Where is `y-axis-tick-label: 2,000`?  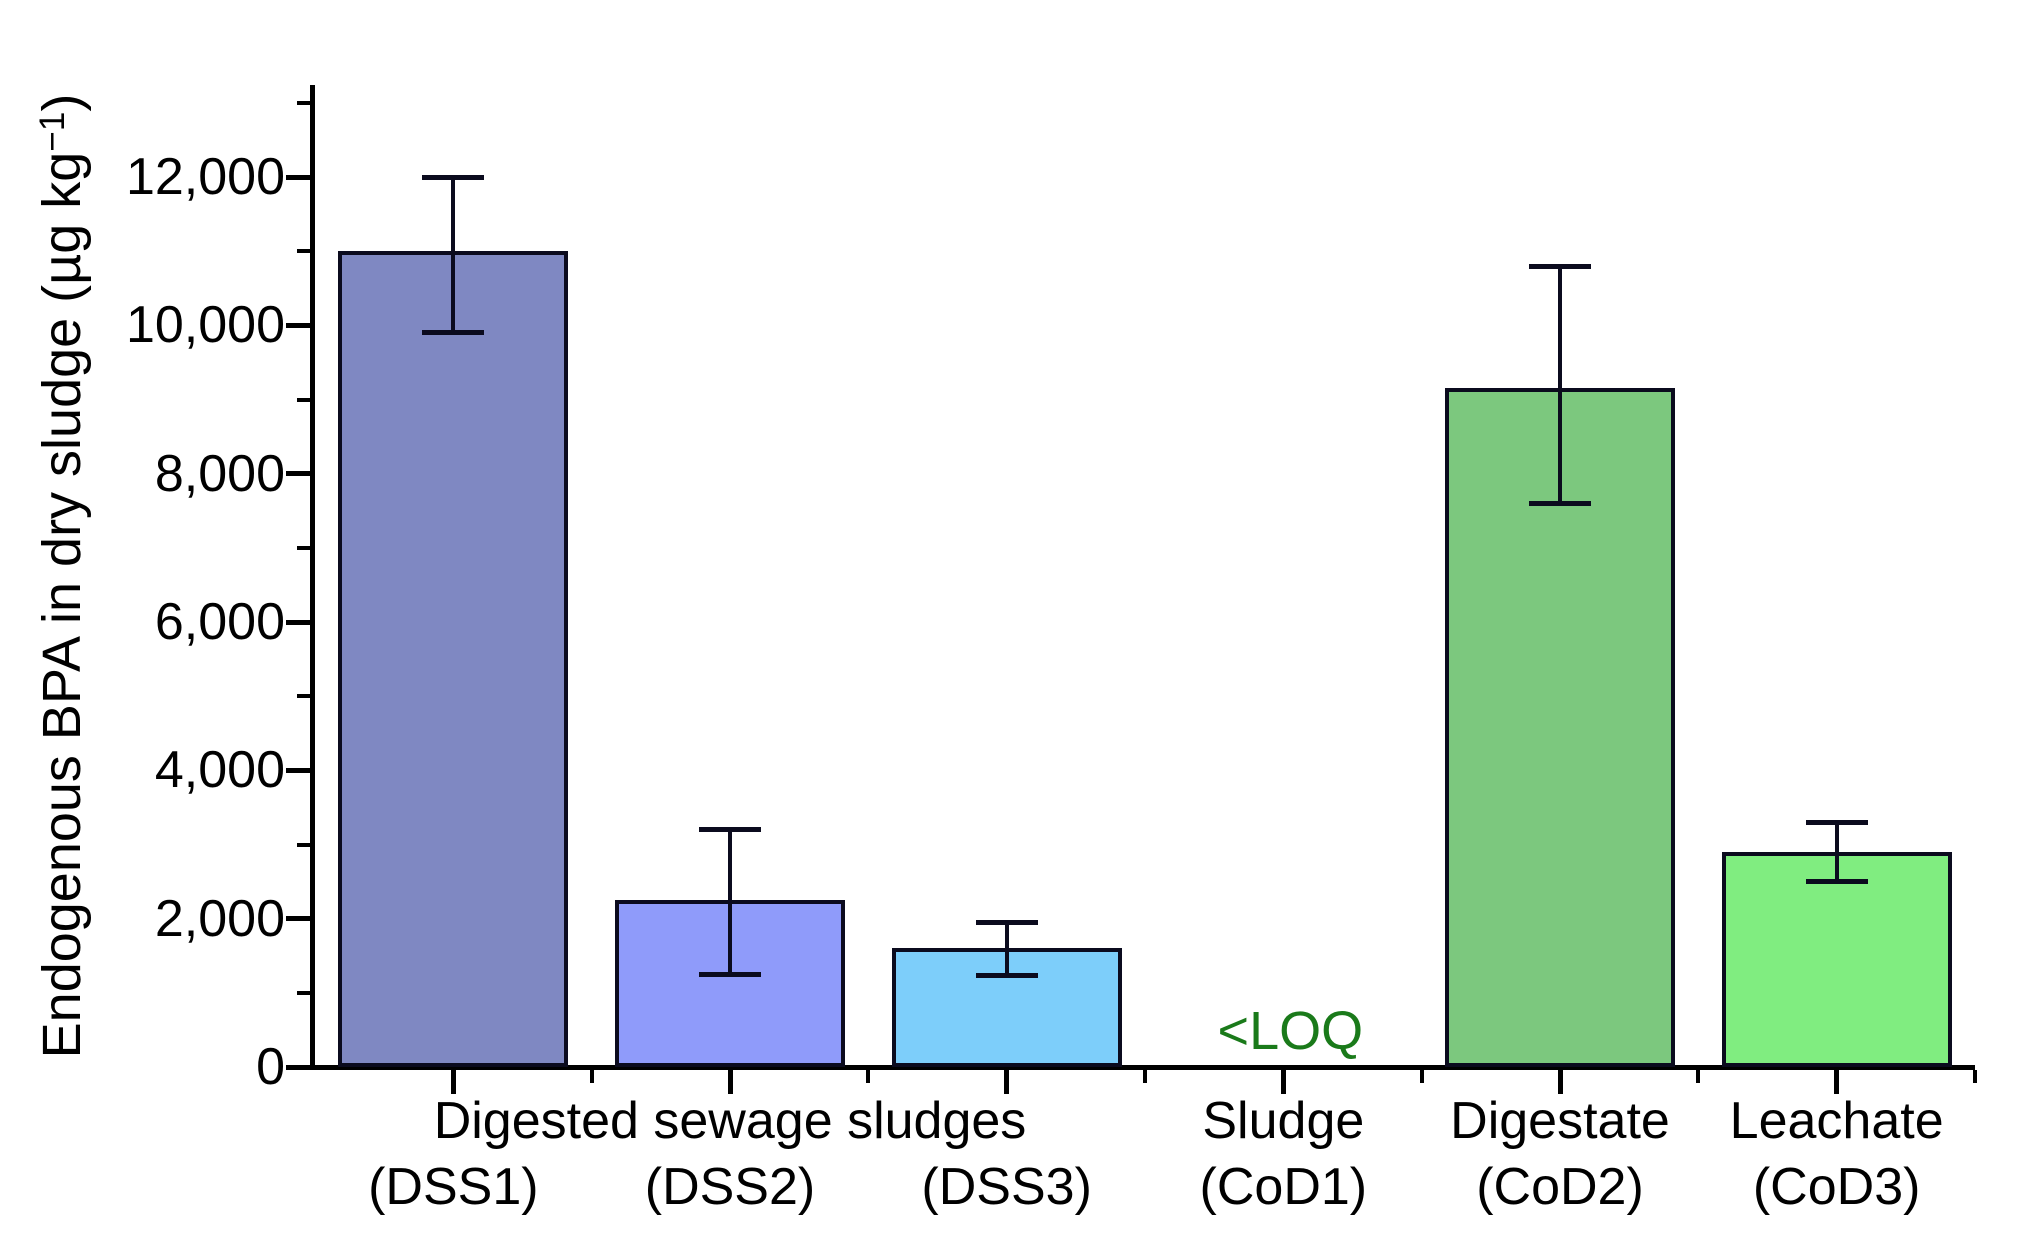 y-axis-tick-label: 2,000 is located at coordinates (219, 918).